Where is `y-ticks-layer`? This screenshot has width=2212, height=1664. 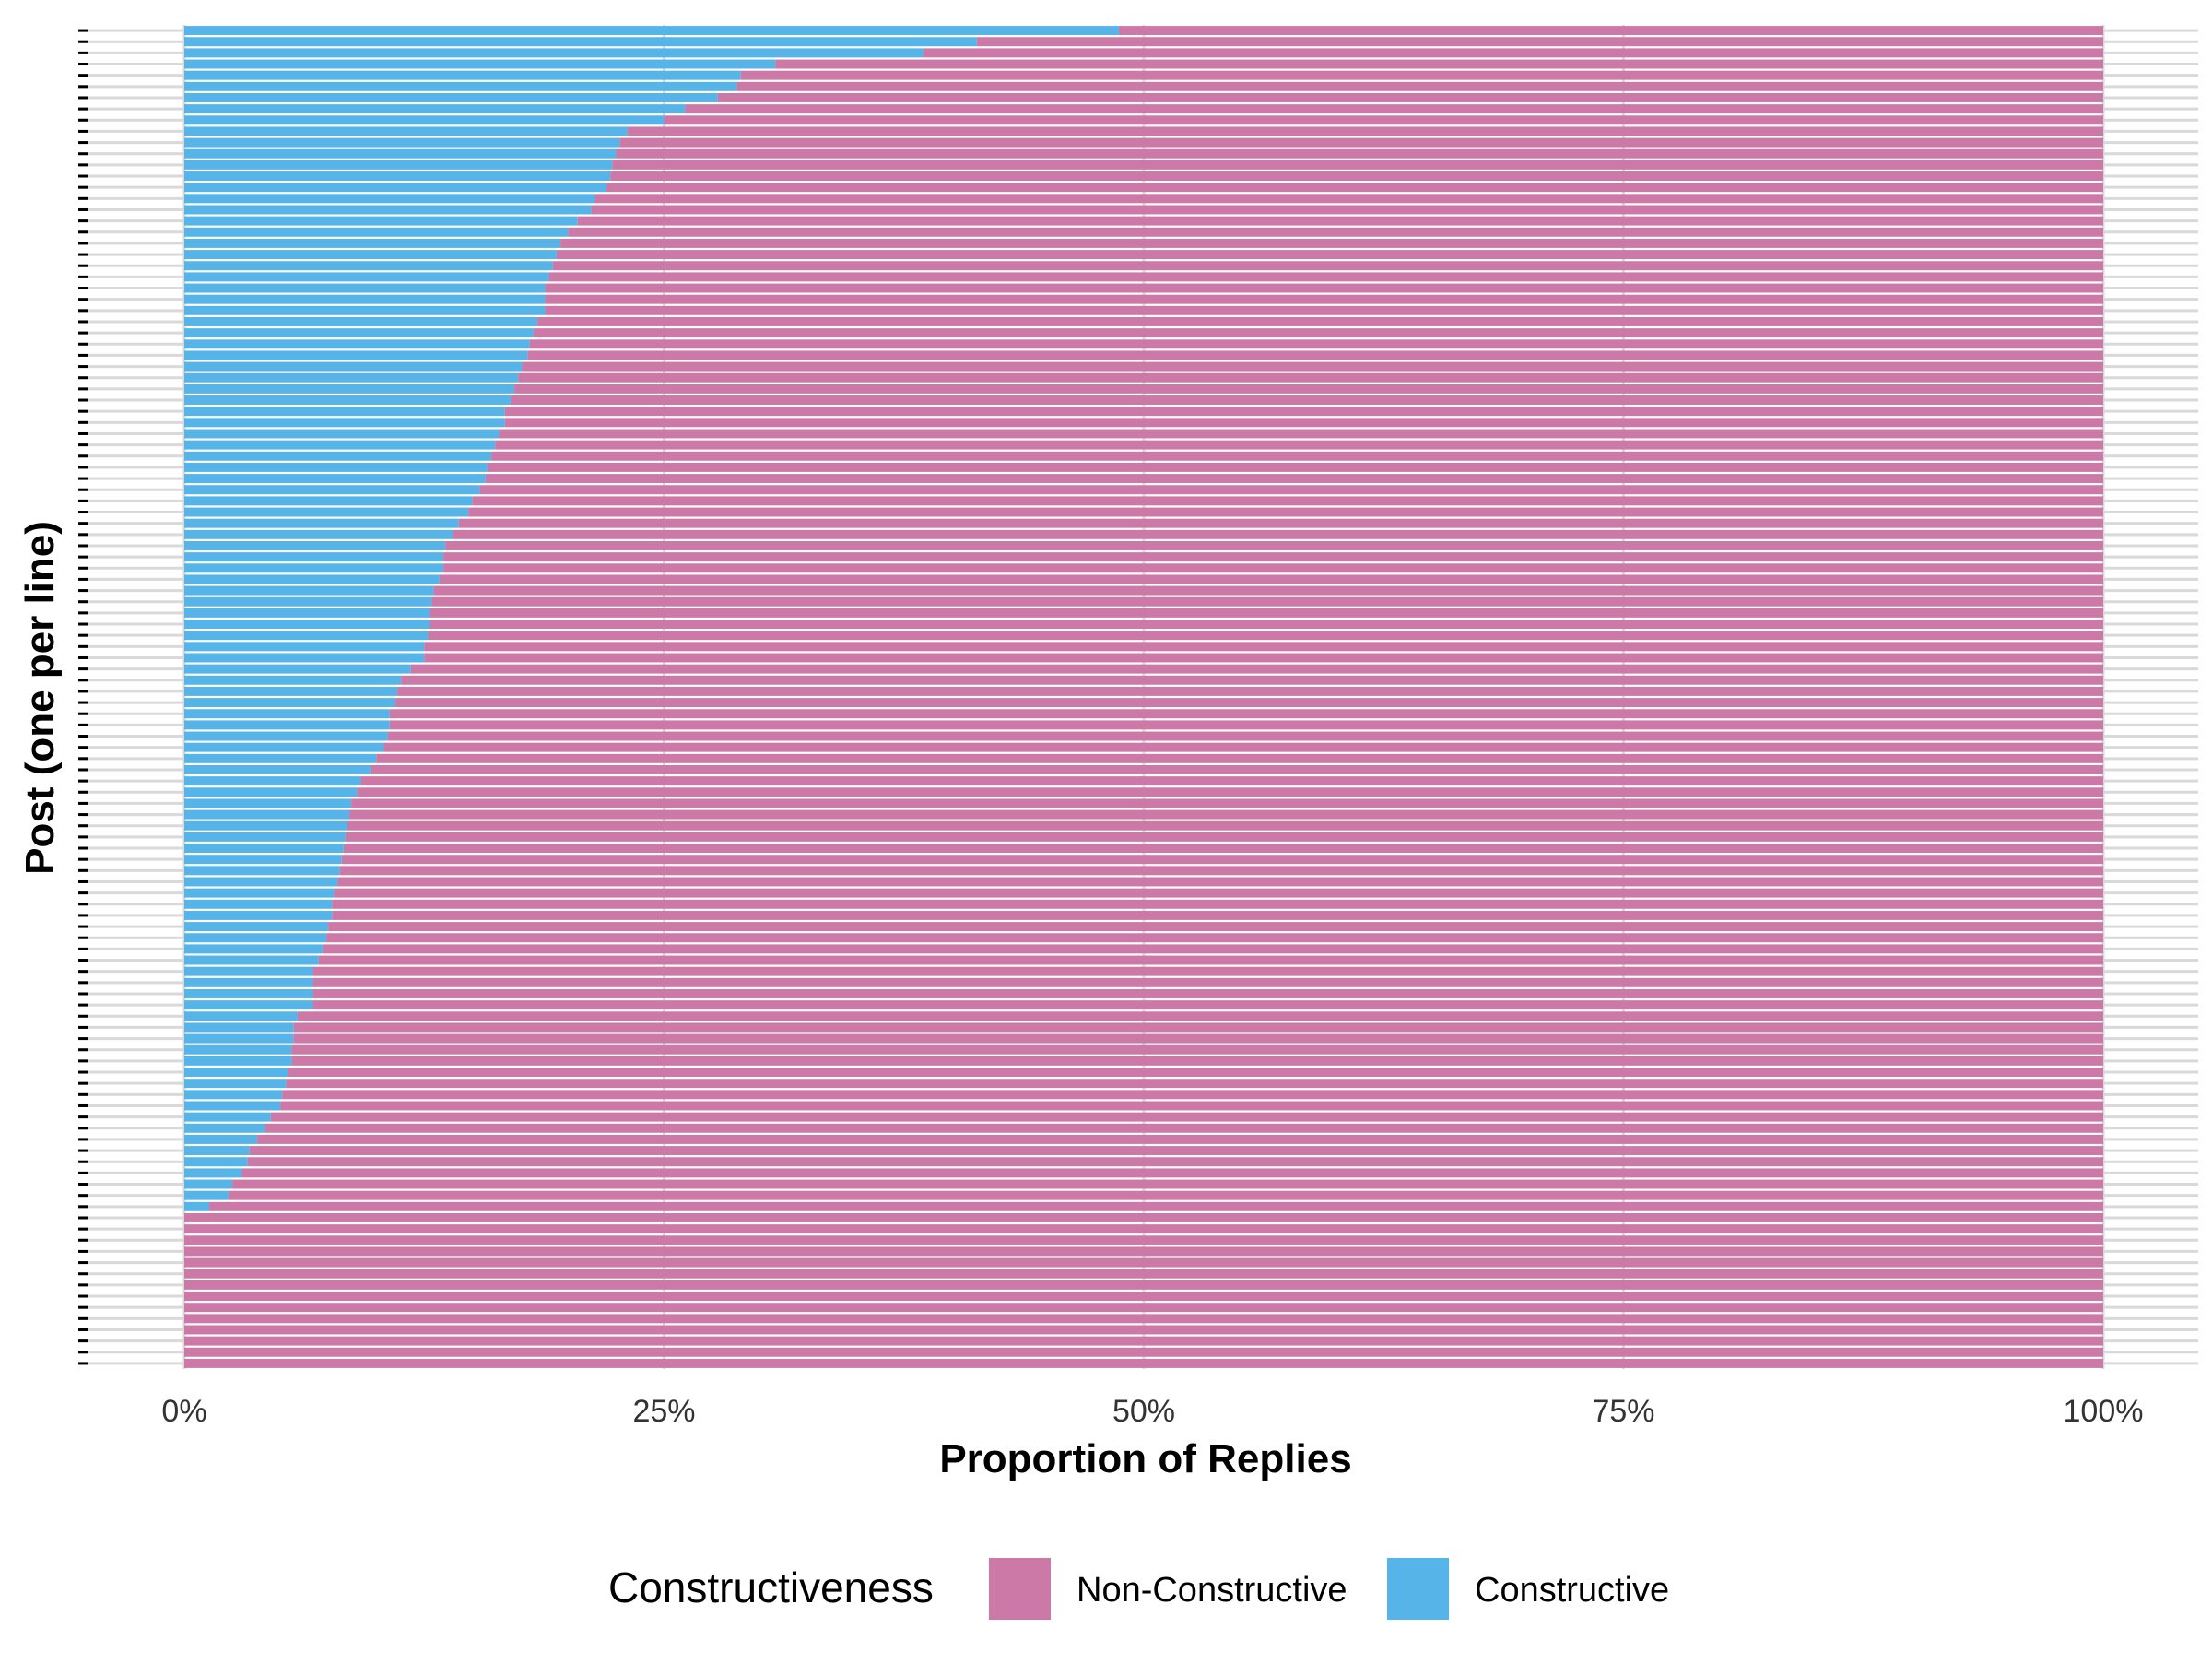
y-ticks-layer is located at coordinates (83, 697).